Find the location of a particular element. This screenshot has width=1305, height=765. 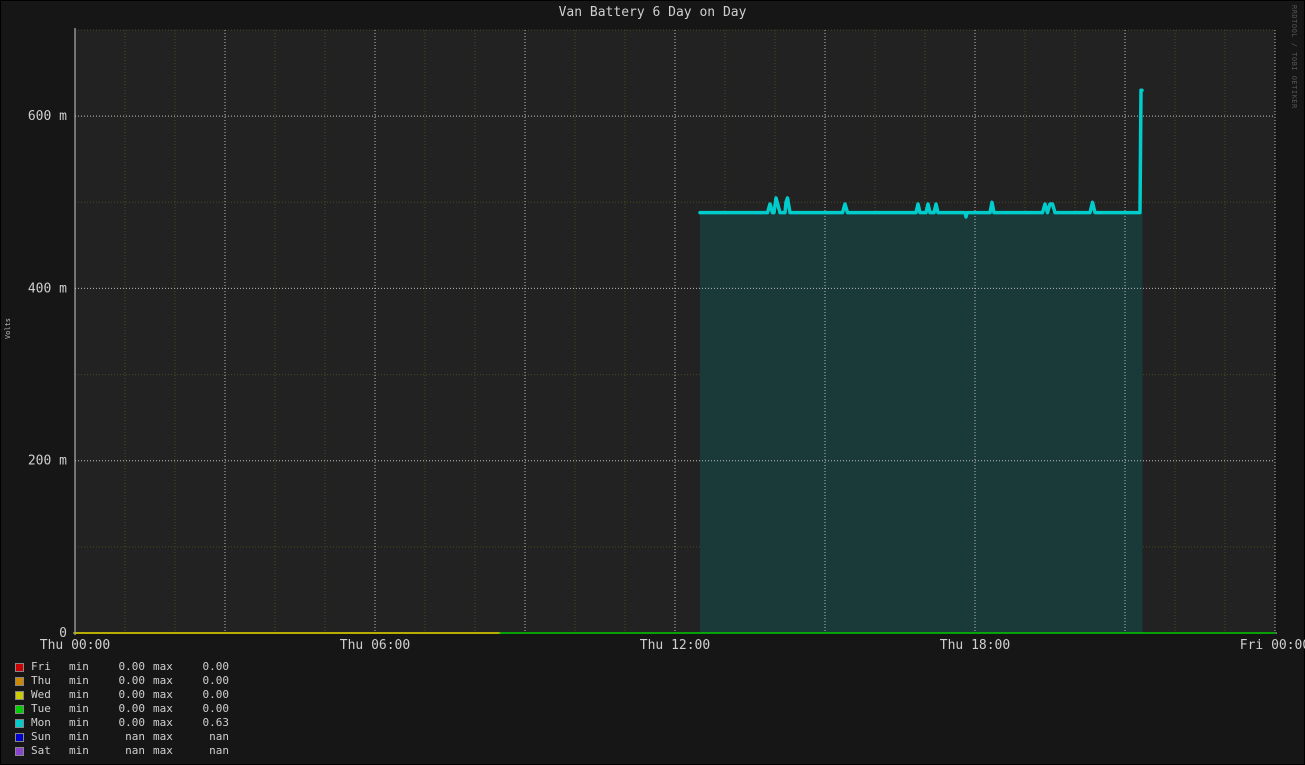

legend-entry-wed: Wed min 0.00 max 0.00 is located at coordinates (126, 695).